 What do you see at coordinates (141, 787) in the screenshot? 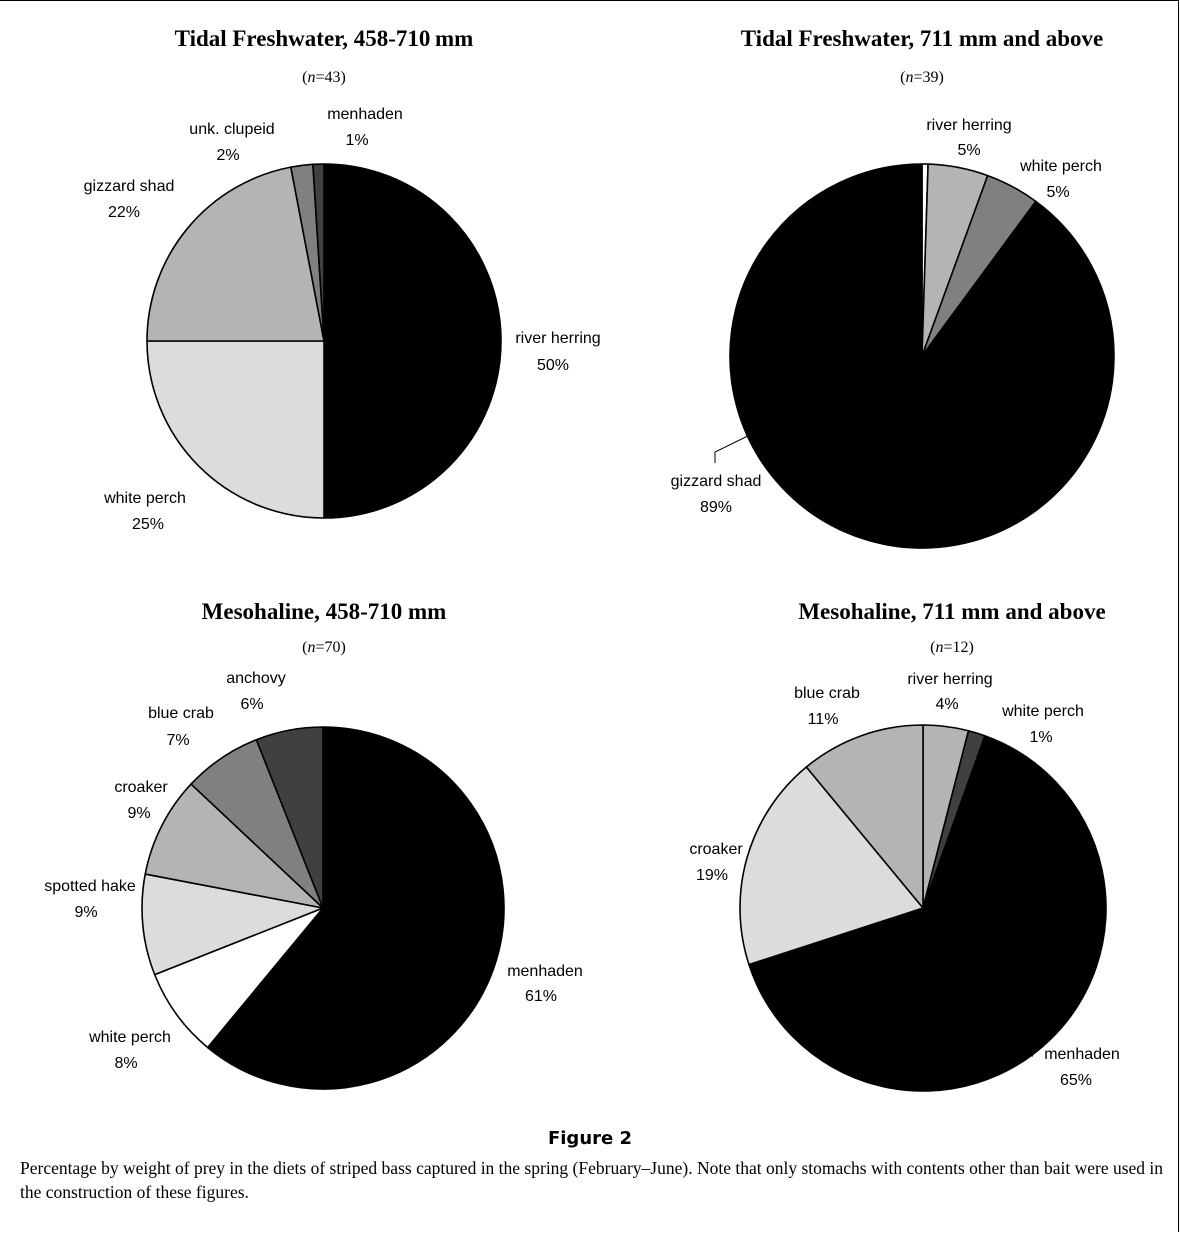
I see `chart-3-label-croaker: croaker` at bounding box center [141, 787].